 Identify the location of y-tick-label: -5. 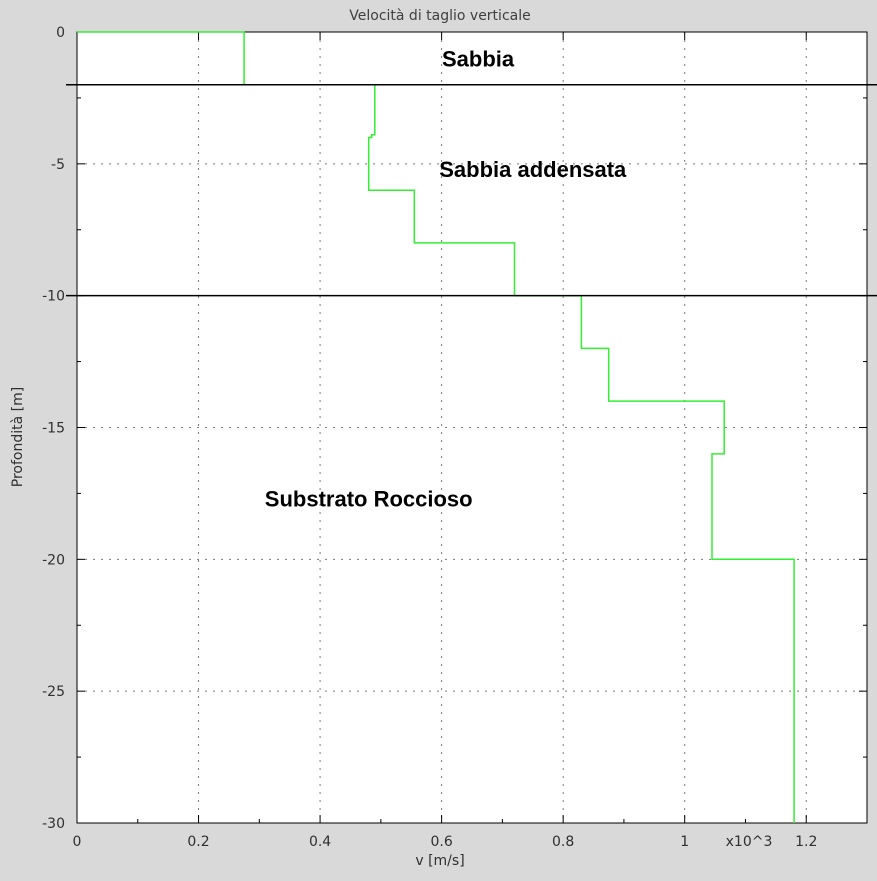
(58, 165).